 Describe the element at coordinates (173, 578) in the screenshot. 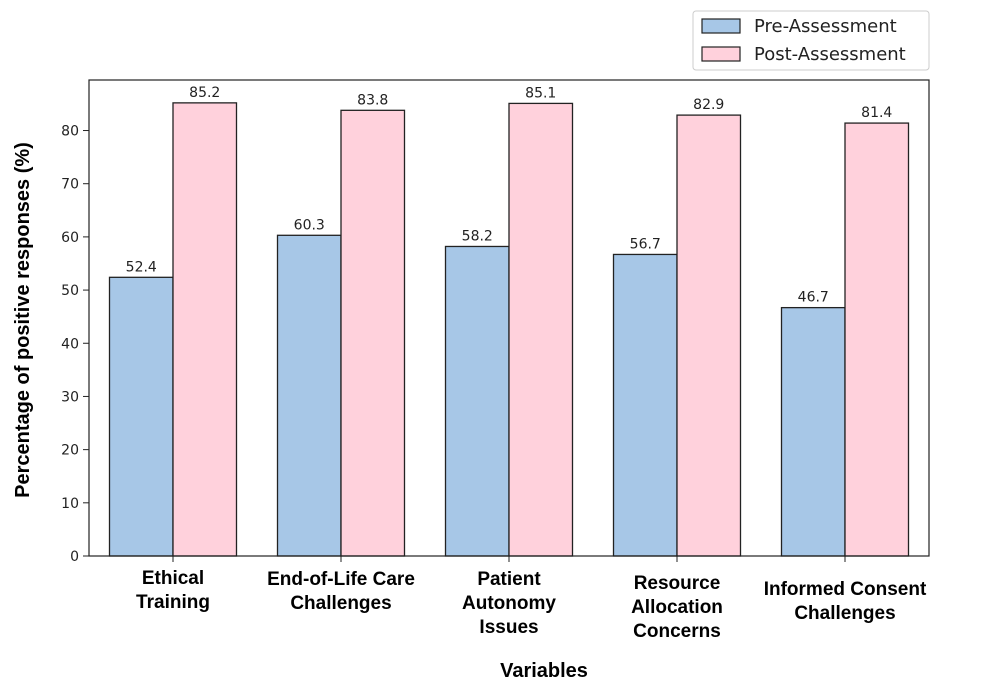

I see `x-tick-label-line: Ethical` at that location.